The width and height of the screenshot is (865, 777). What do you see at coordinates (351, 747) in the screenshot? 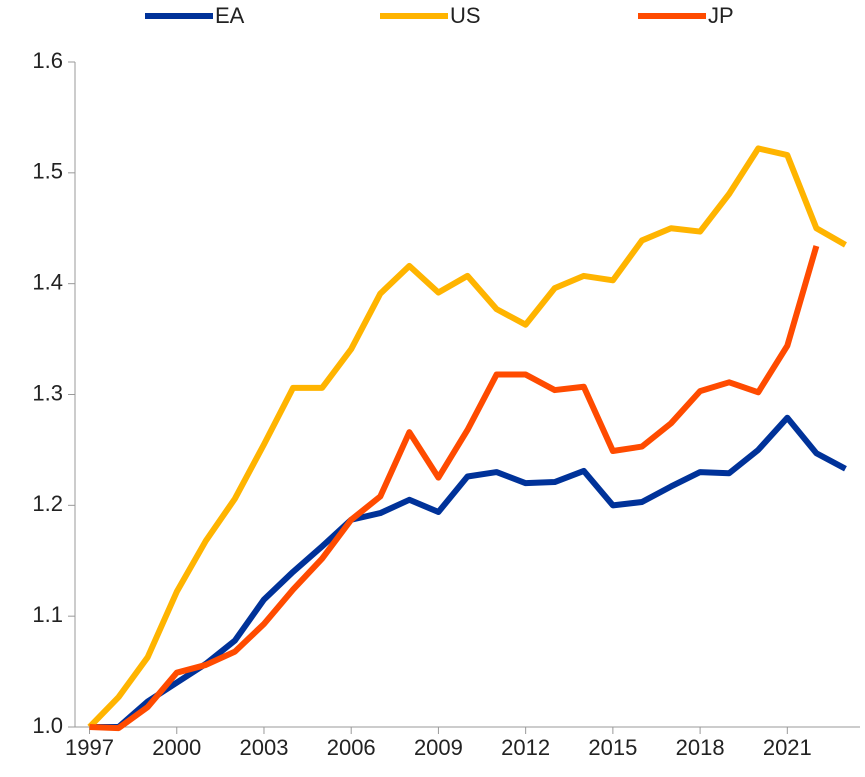
I see `x-tick-label: 2006` at bounding box center [351, 747].